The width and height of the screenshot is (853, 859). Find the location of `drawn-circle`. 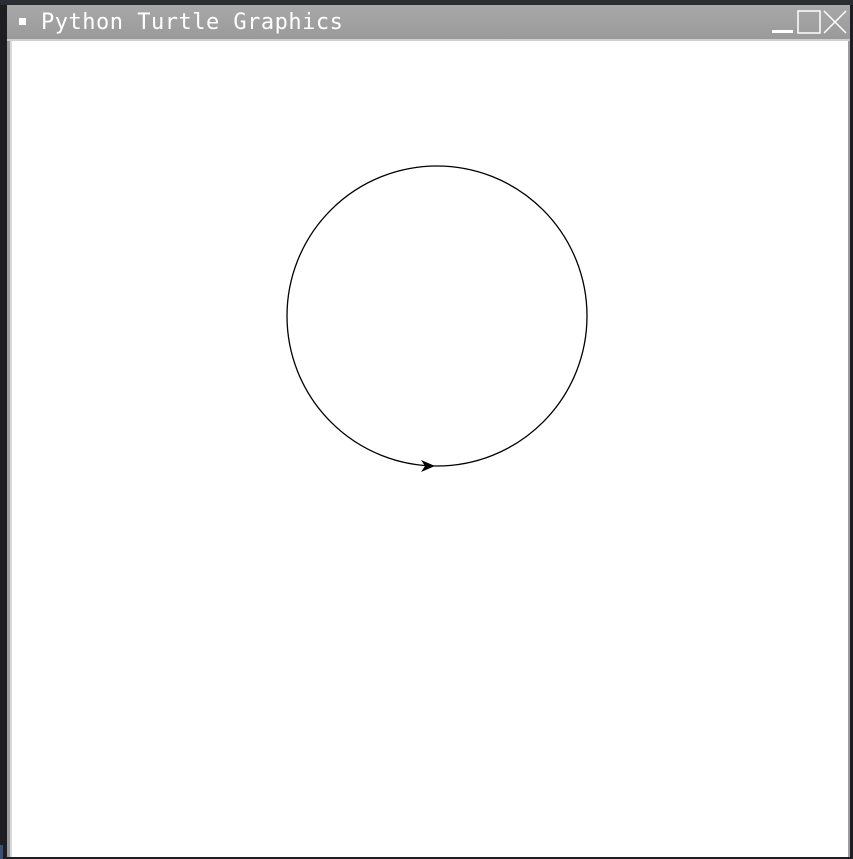

drawn-circle is located at coordinates (437, 316).